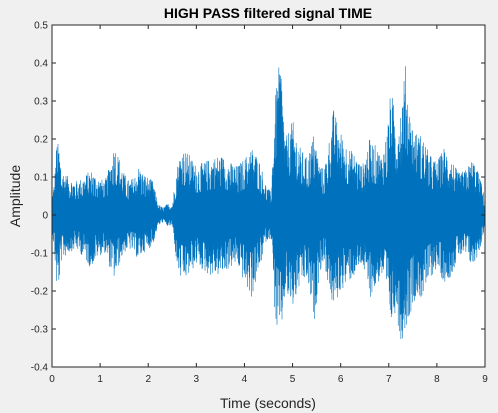 The height and width of the screenshot is (413, 498). What do you see at coordinates (268, 379) in the screenshot?
I see `x-tick-labels: 0 1 2 3 4 5 6 7 8 9` at bounding box center [268, 379].